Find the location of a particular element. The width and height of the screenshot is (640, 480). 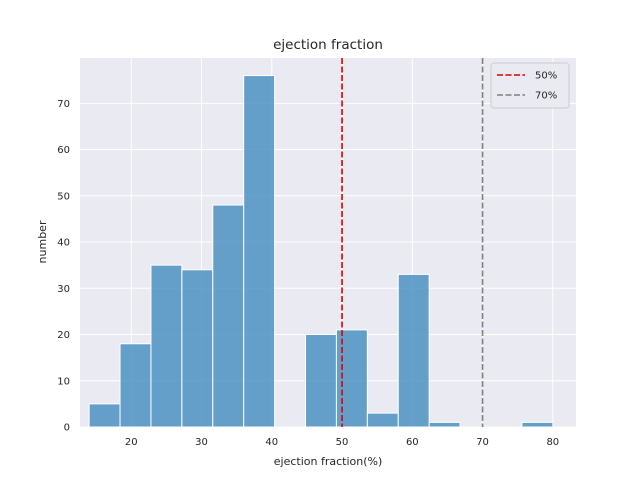

legend-label: 70% is located at coordinates (546, 96).